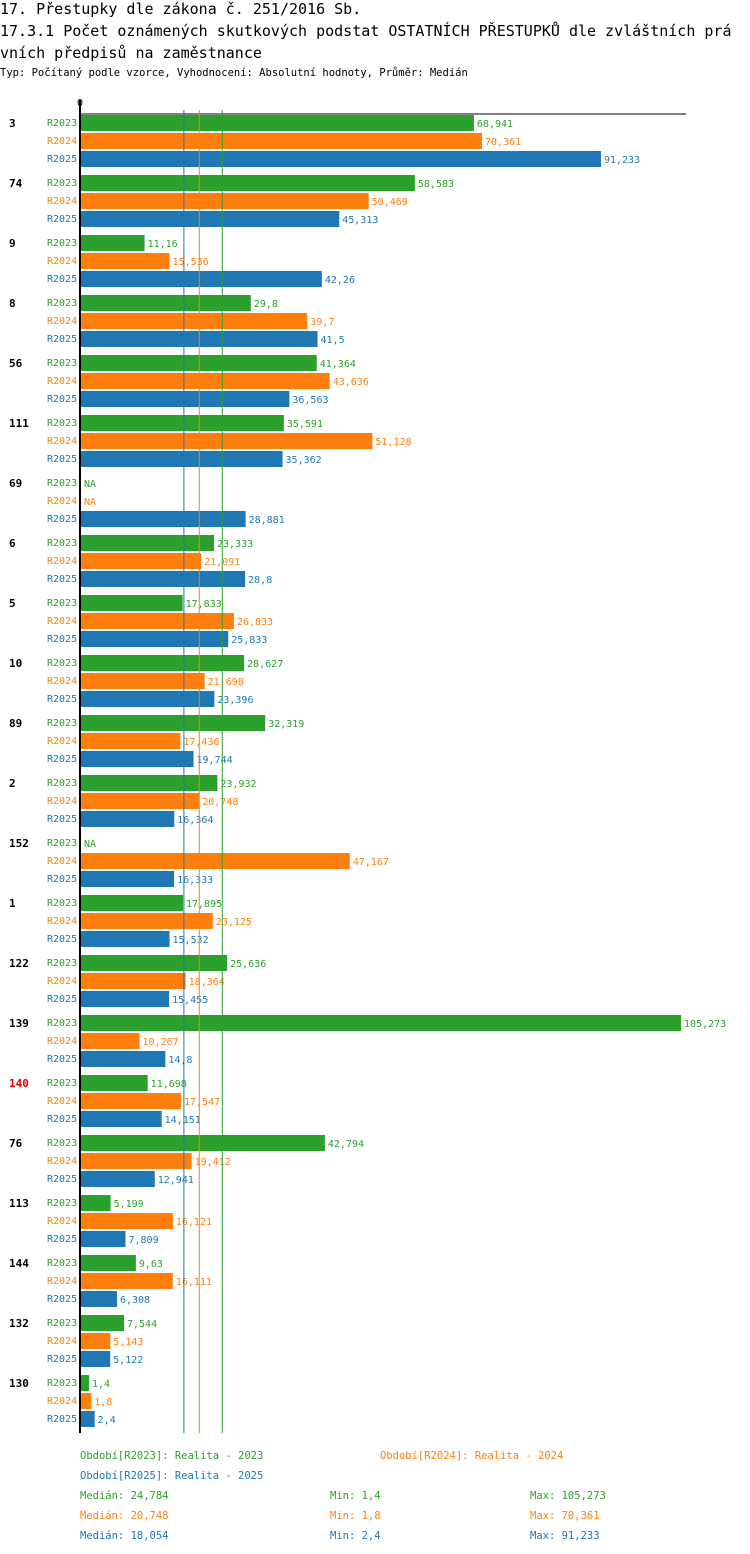  Describe the element at coordinates (249, 640) in the screenshot. I see `data-label: 25,833` at that location.